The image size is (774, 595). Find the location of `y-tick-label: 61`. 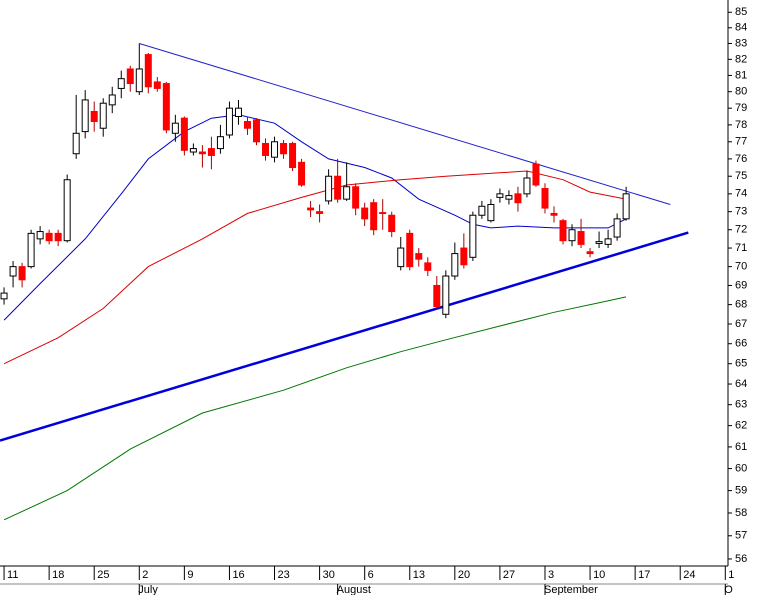

y-tick-label: 61 is located at coordinates (741, 447).